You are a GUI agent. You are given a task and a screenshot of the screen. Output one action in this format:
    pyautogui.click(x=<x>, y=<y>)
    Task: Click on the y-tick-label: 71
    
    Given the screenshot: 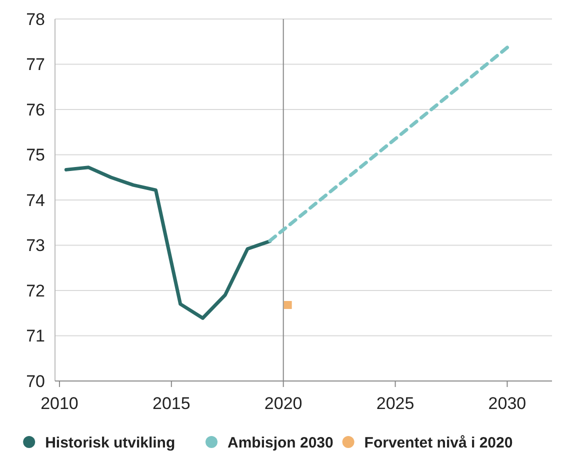 What is the action you would take?
    pyautogui.click(x=35, y=336)
    